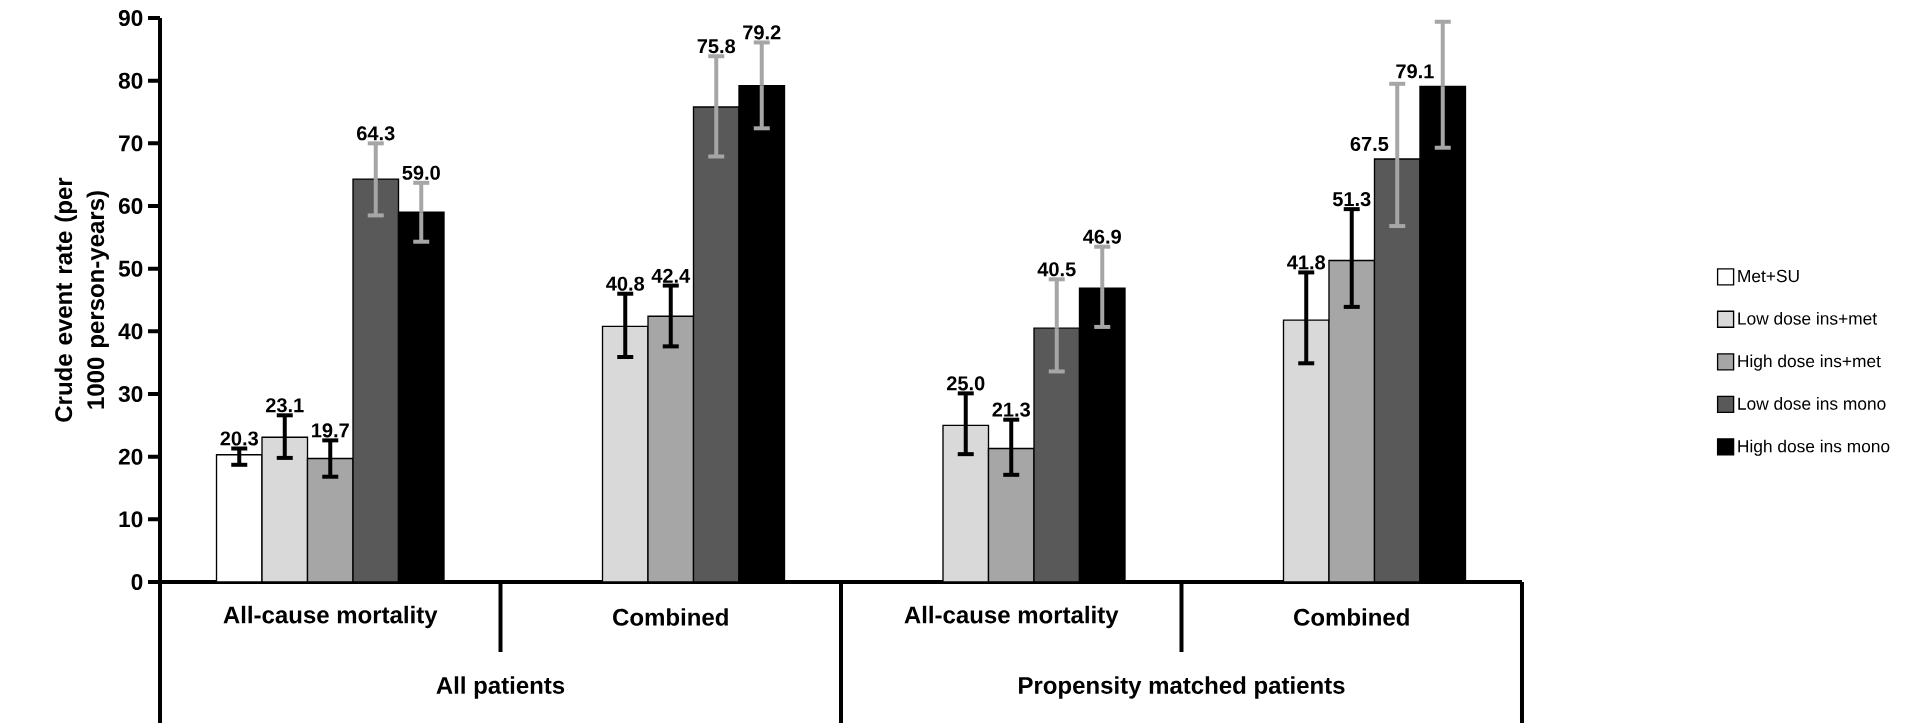 The width and height of the screenshot is (1928, 723). What do you see at coordinates (330, 430) in the screenshot?
I see `data-label: 19.7` at bounding box center [330, 430].